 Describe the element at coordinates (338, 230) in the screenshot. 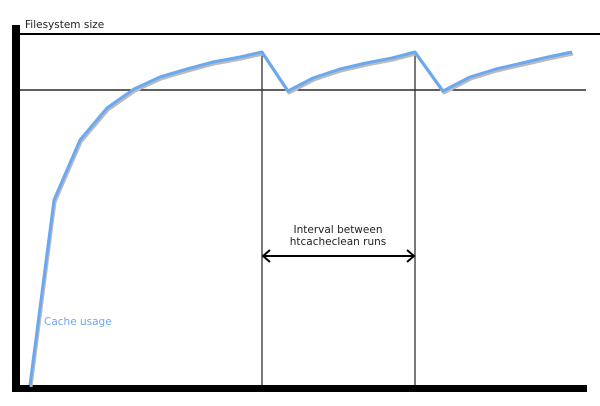

I see `interval-label-line1: Interval between` at that location.